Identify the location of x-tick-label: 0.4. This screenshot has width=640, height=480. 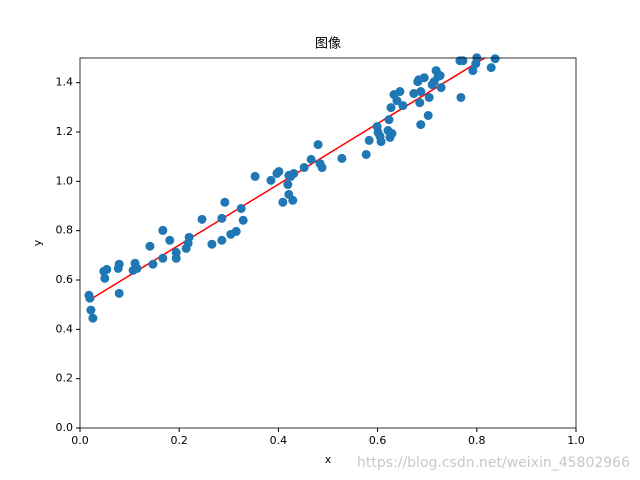
(279, 440).